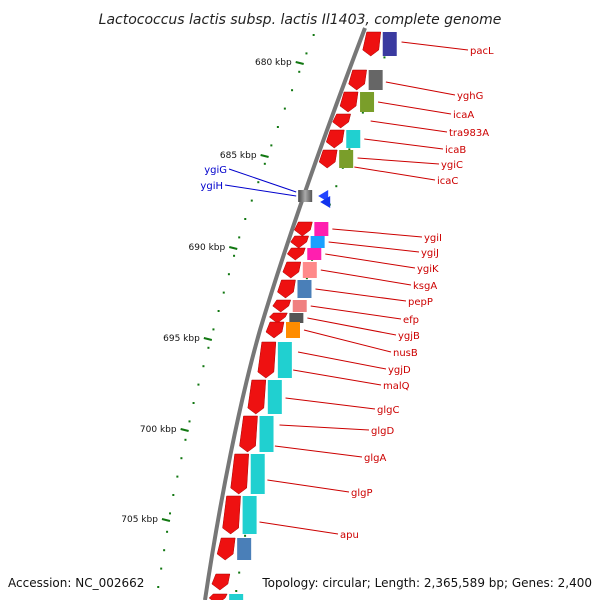 Image resolution: width=600 pixels, height=600 pixels. What do you see at coordinates (411, 320) in the screenshot?
I see `gene-label: efp` at bounding box center [411, 320].